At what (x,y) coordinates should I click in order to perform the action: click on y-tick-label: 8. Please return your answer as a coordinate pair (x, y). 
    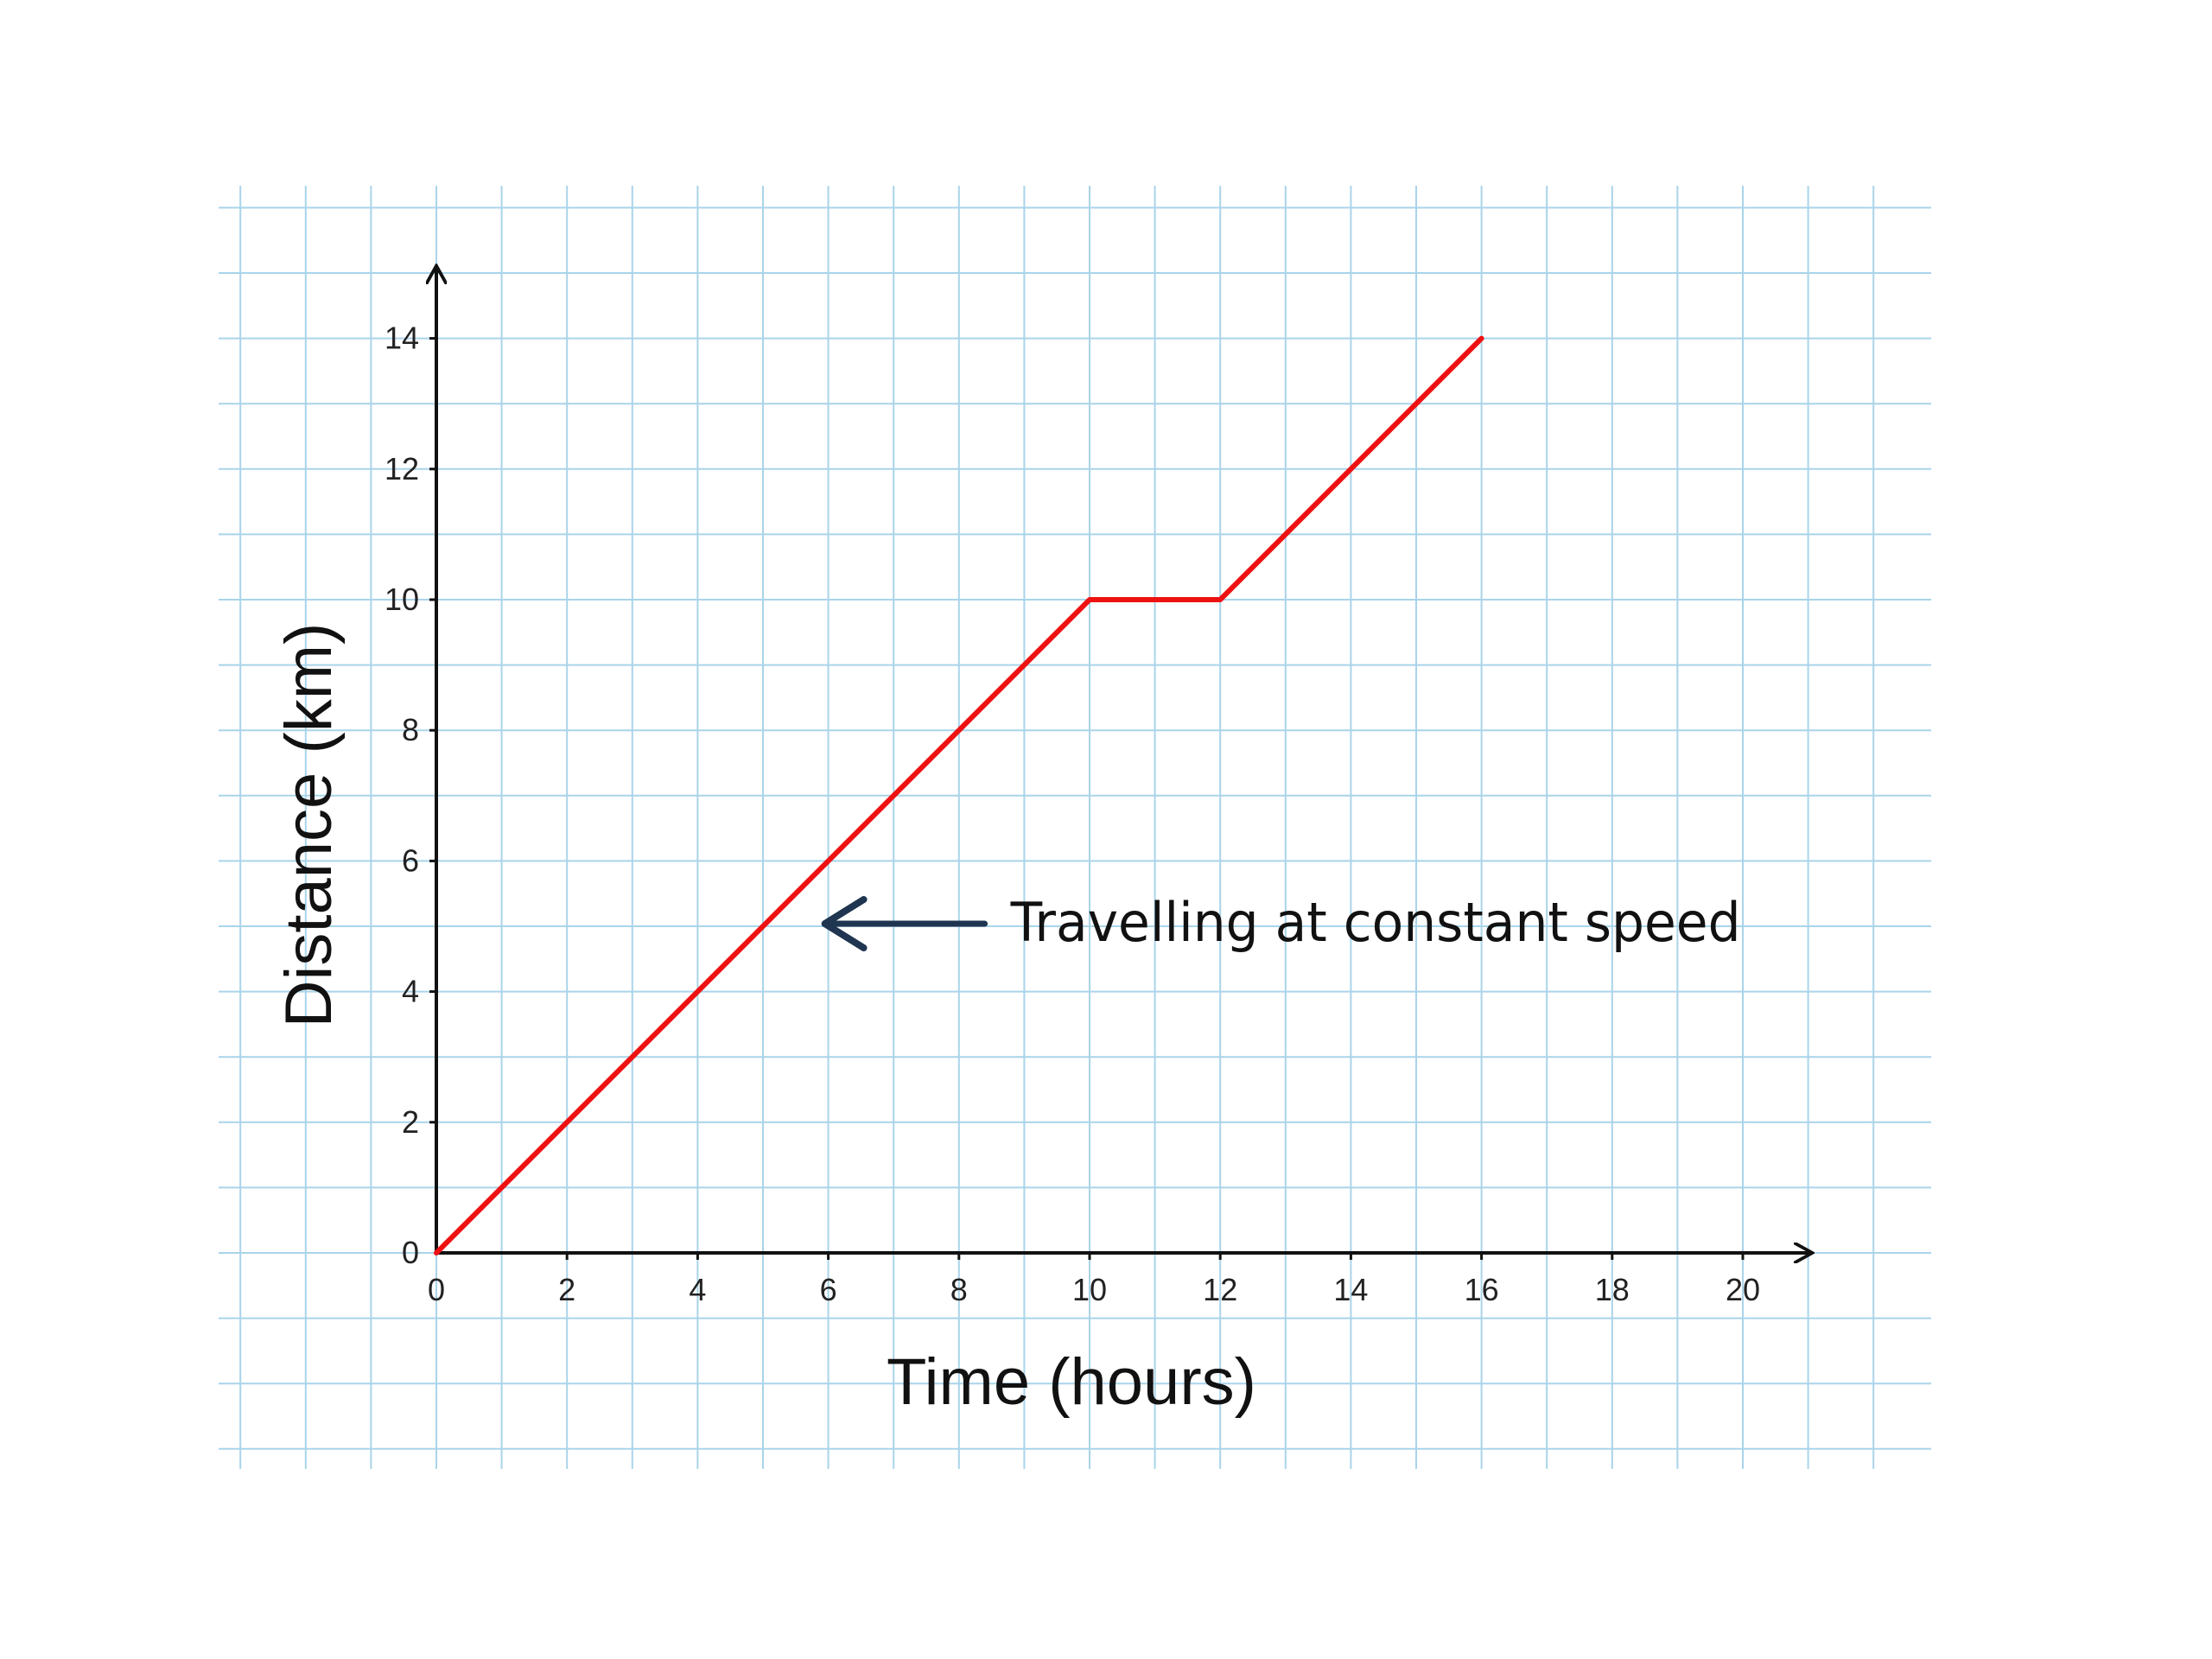
    Looking at the image, I should click on (410, 729).